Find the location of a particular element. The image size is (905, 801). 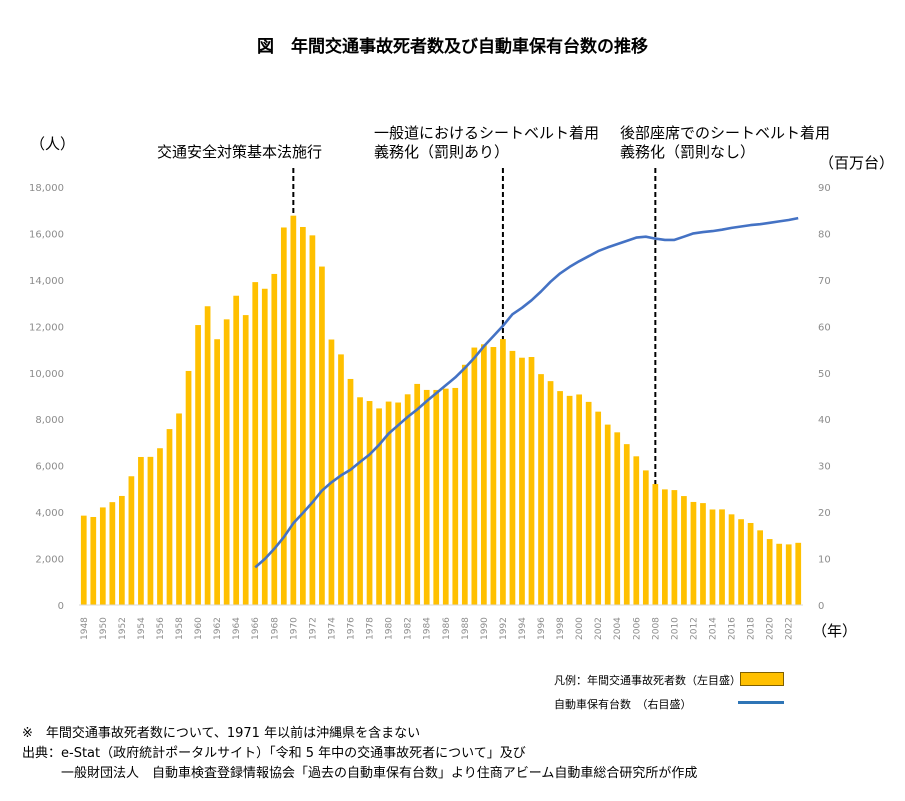

right-tick-label: 40 is located at coordinates (824, 420).